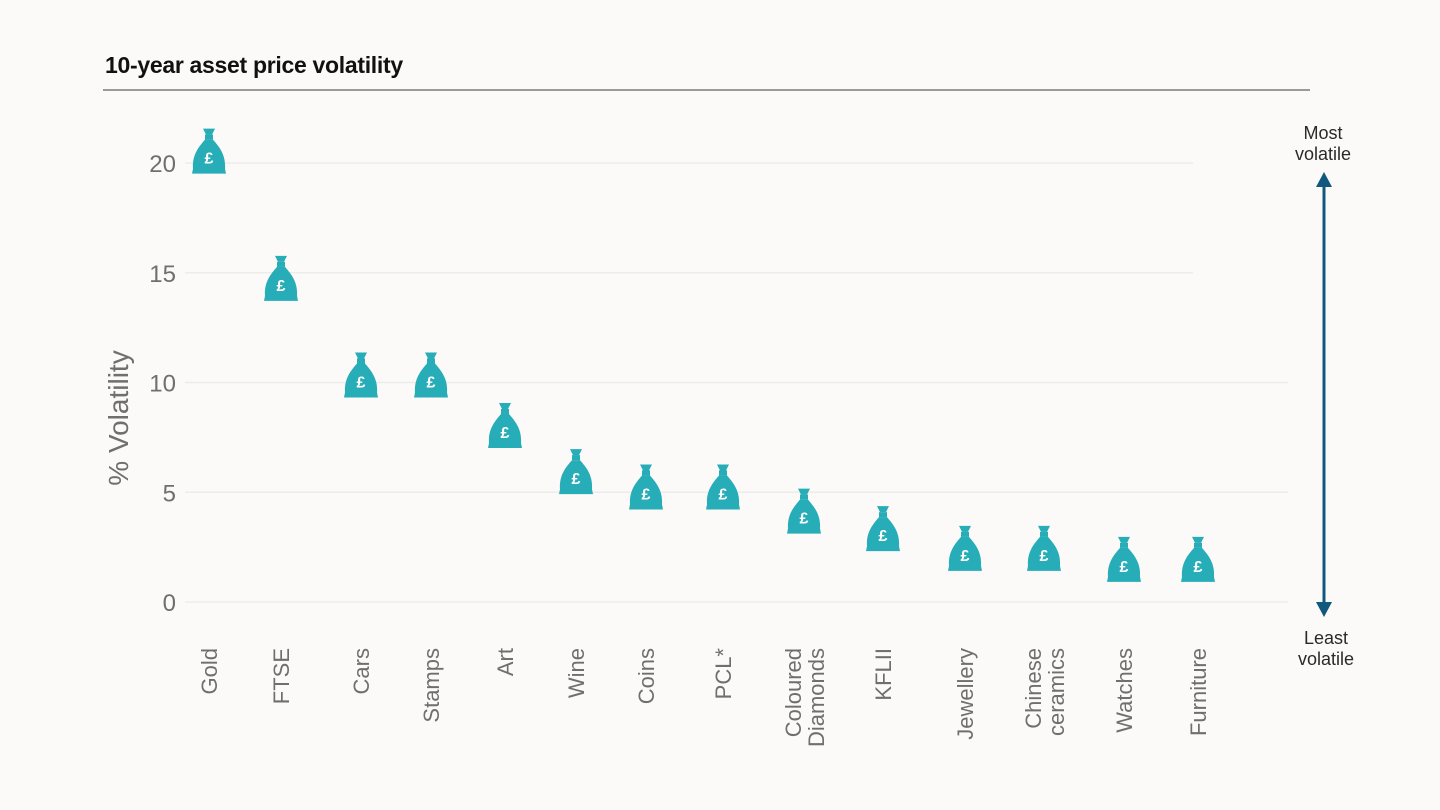 This screenshot has width=1440, height=810. Describe the element at coordinates (1324, 394) in the screenshot. I see `volatility-direction-arrow` at that location.